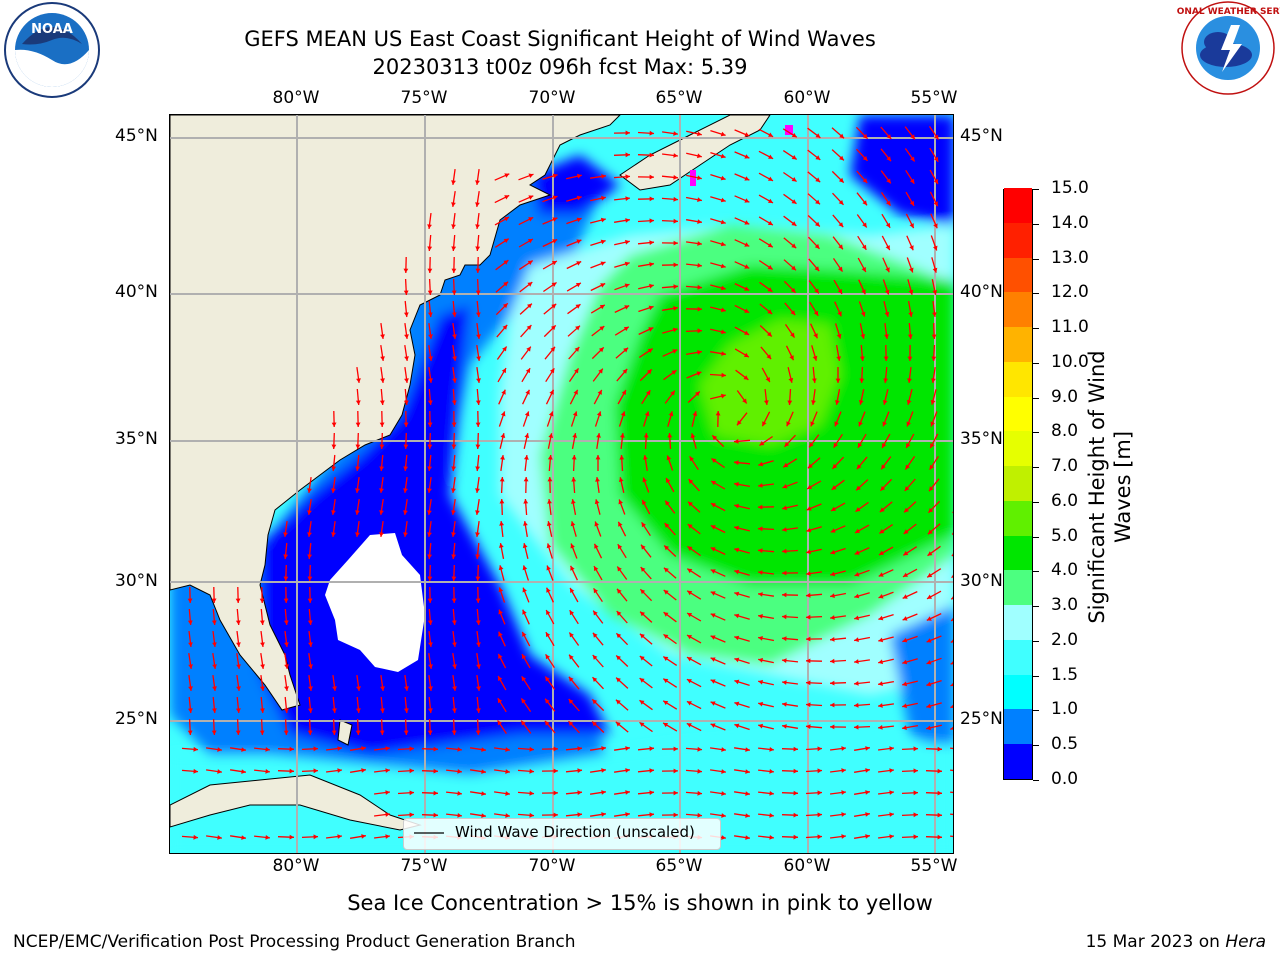 The width and height of the screenshot is (1280, 960). I want to click on lat-label-right: 45°N, so click(981, 136).